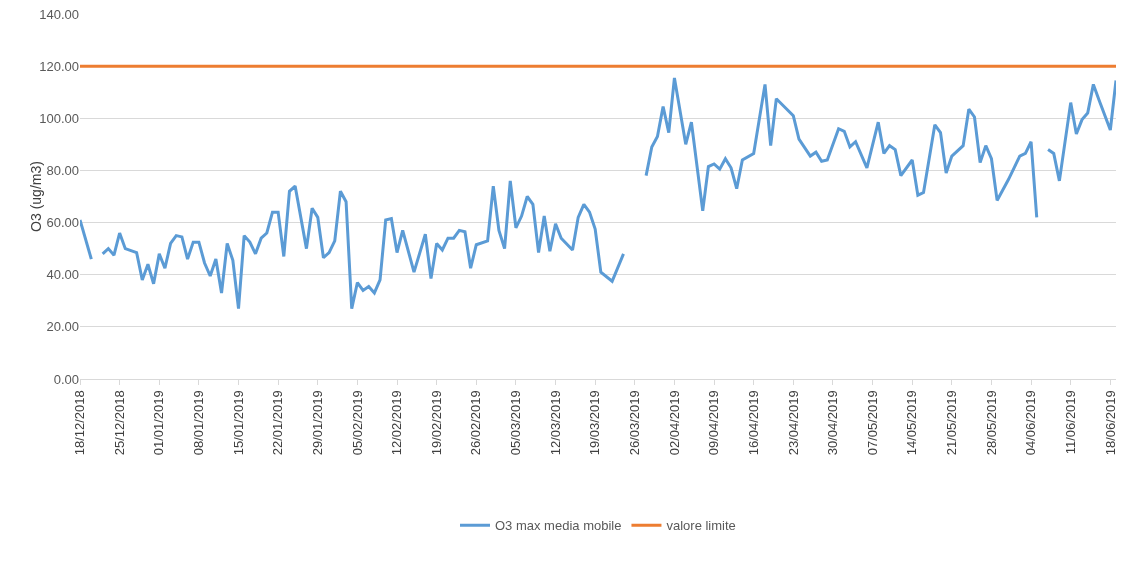  Describe the element at coordinates (436, 423) in the screenshot. I see `x-tick-label: 19/02/2019` at that location.